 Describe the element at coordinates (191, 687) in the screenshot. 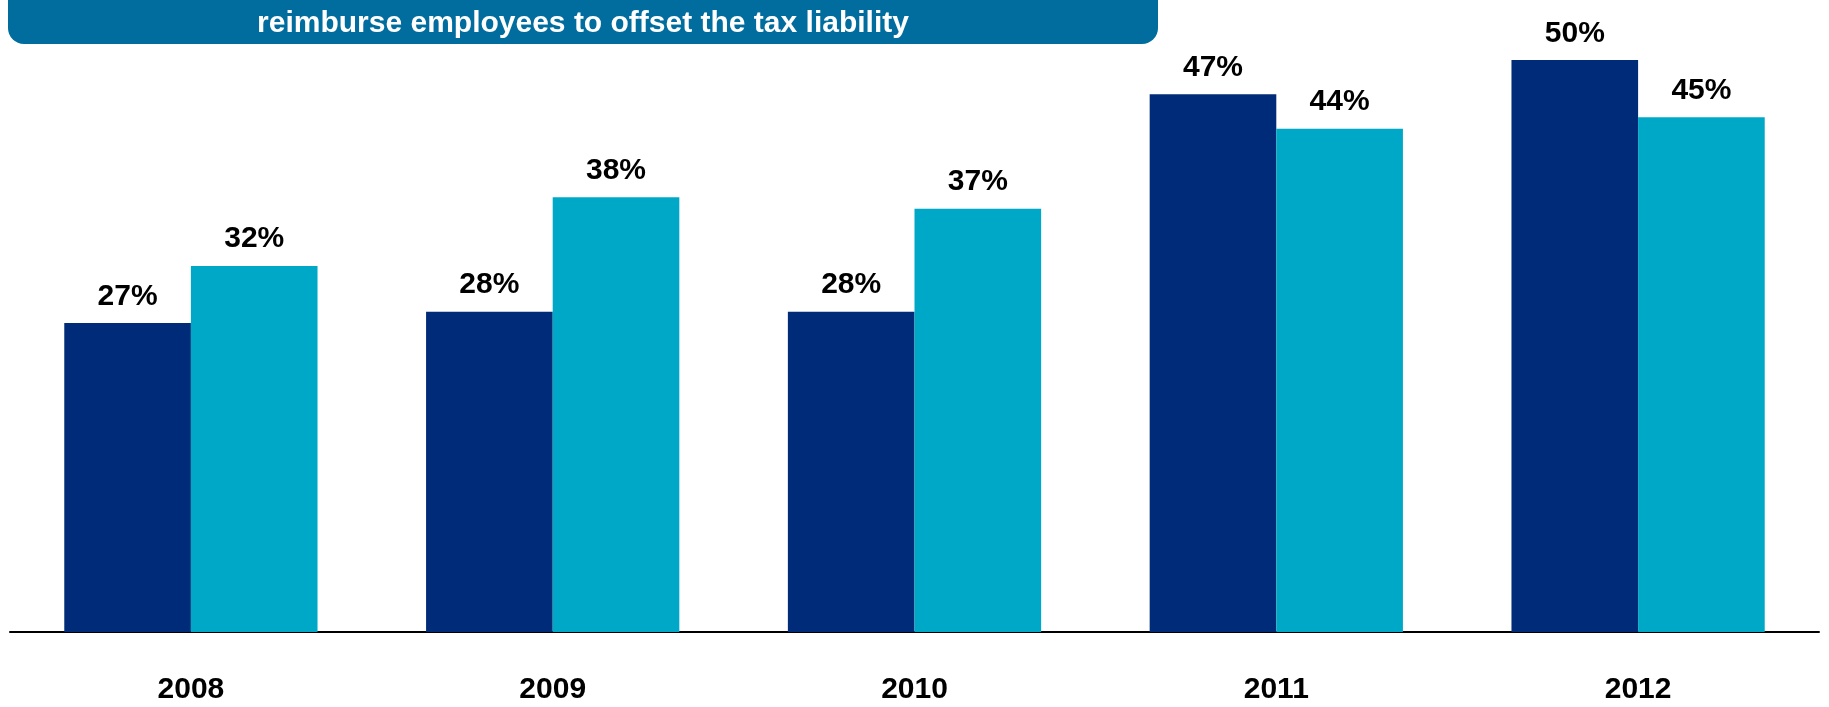

I see `x-tick-label: 2008` at that location.